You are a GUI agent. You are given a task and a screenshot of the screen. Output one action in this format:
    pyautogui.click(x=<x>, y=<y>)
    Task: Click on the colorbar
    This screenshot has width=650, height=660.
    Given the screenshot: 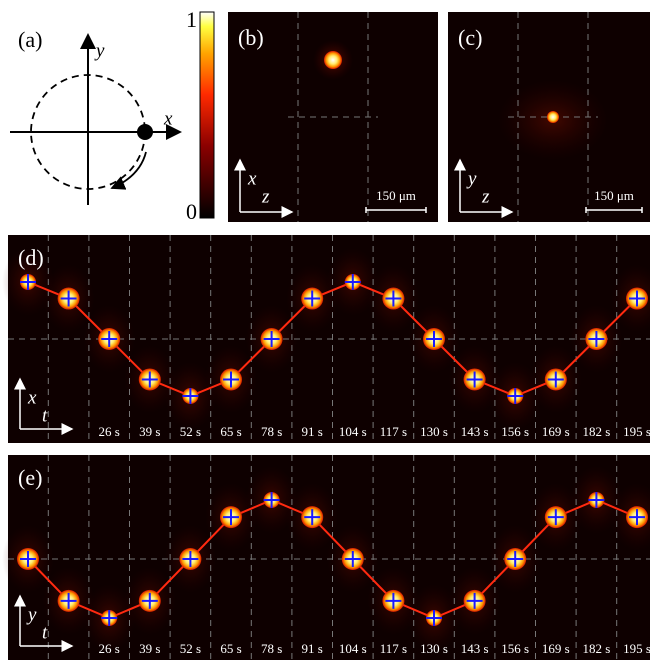 What is the action you would take?
    pyautogui.click(x=207, y=115)
    